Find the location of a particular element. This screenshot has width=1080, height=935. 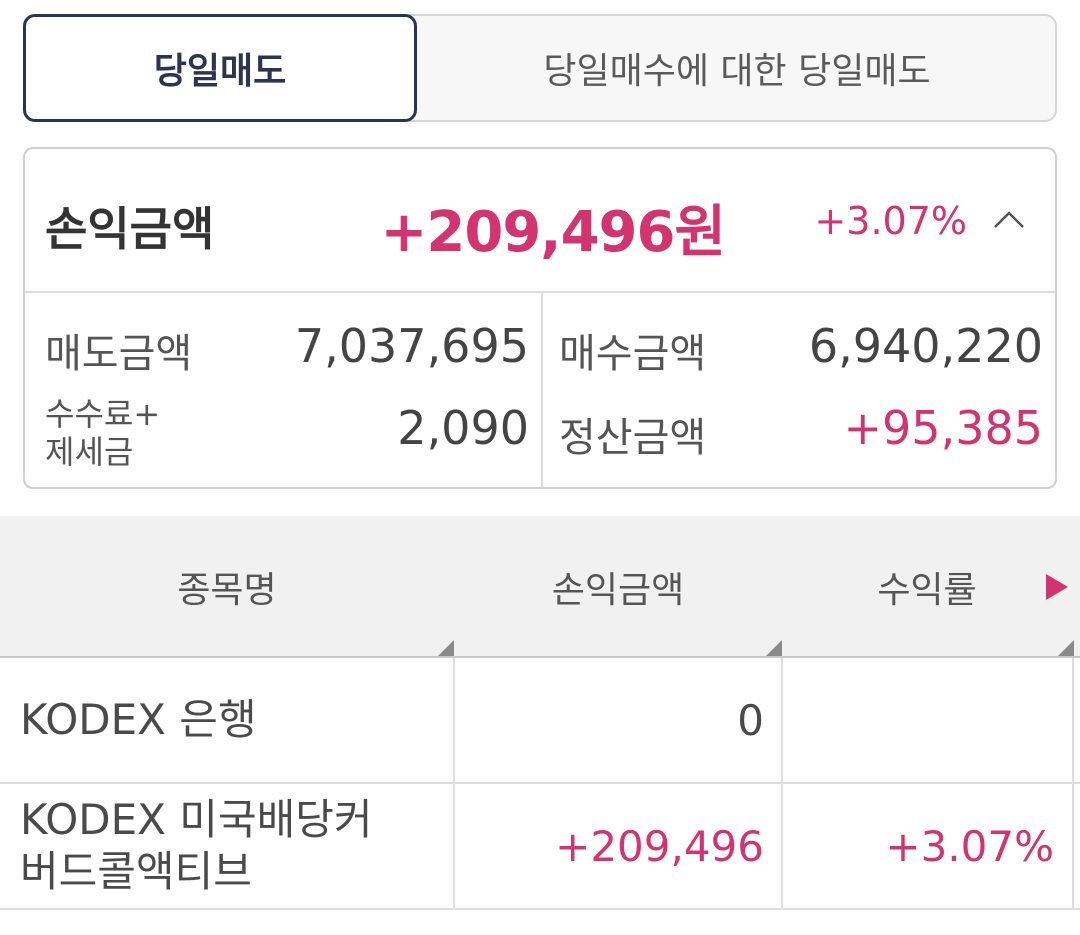

fee-tax-value: 2,090 is located at coordinates (463, 428).